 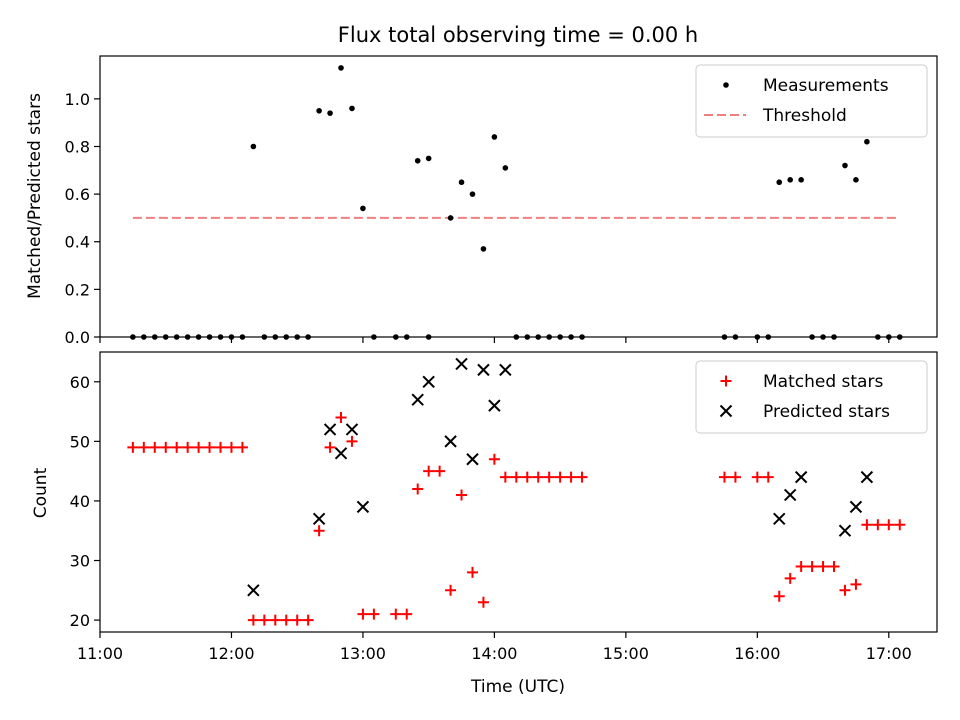 What do you see at coordinates (804, 116) in the screenshot?
I see `legend-label: Threshold` at bounding box center [804, 116].